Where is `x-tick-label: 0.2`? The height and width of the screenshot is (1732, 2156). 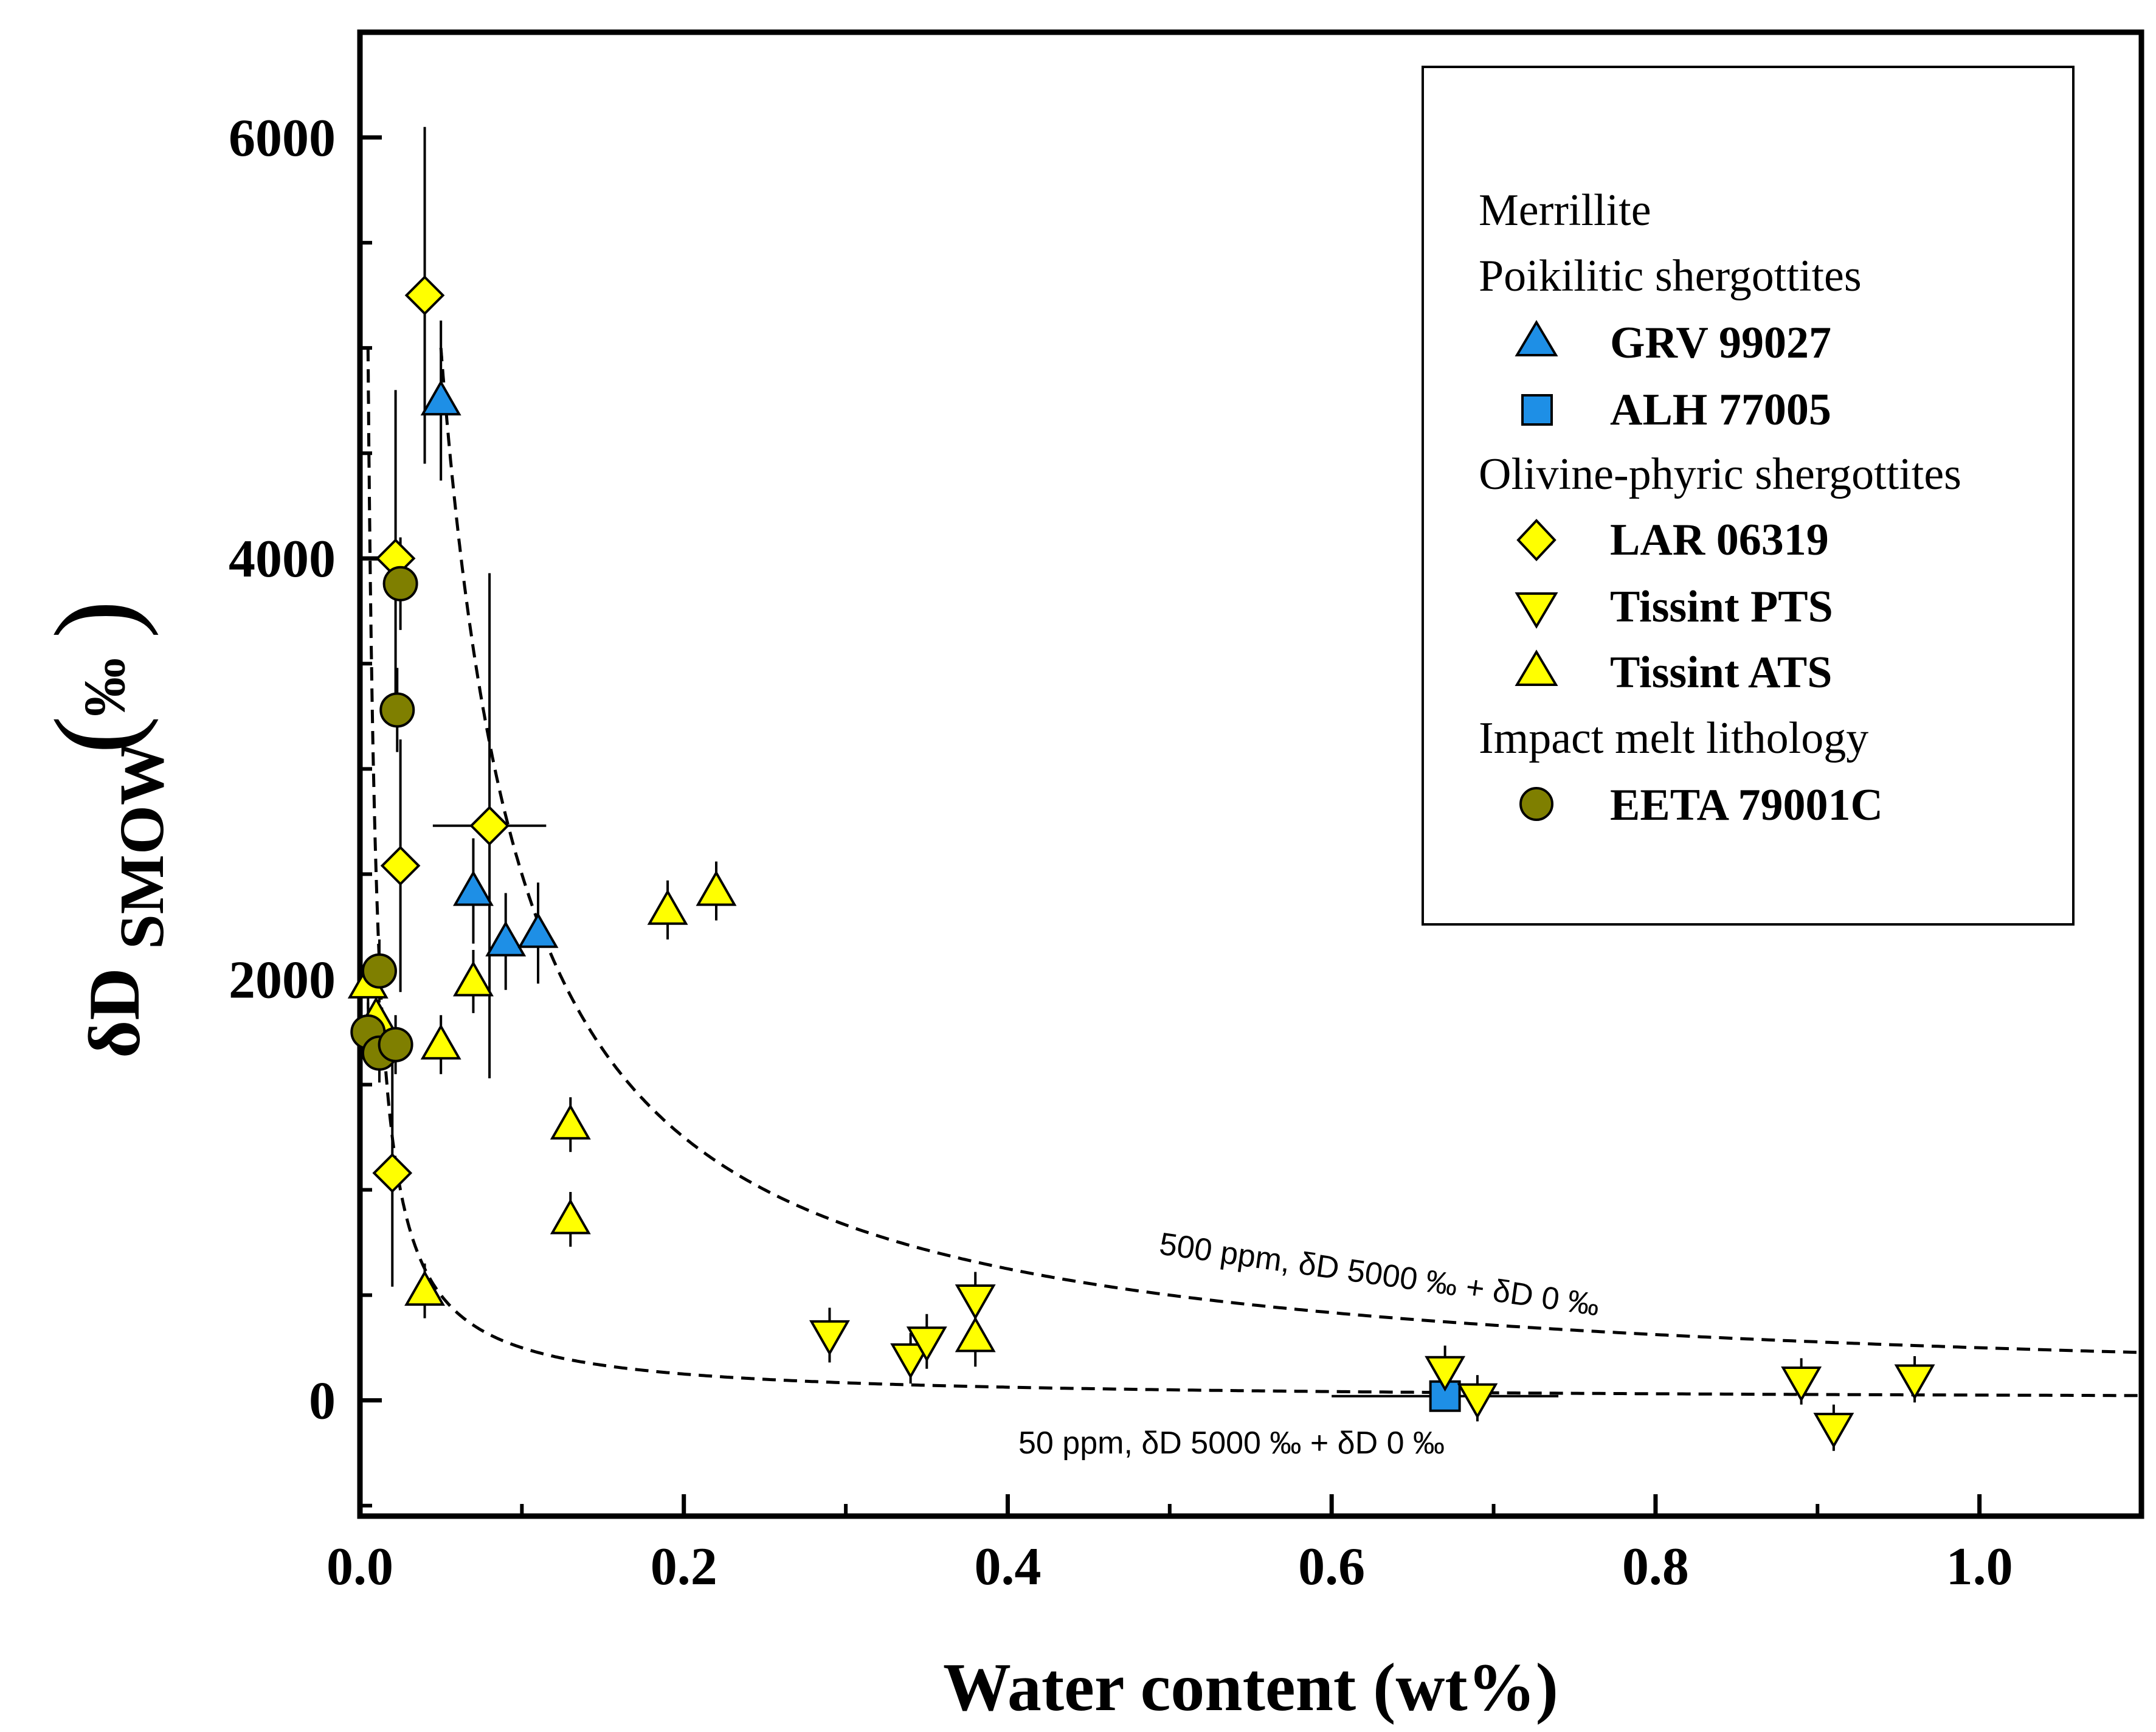
x-tick-label: 0.2 is located at coordinates (684, 1566).